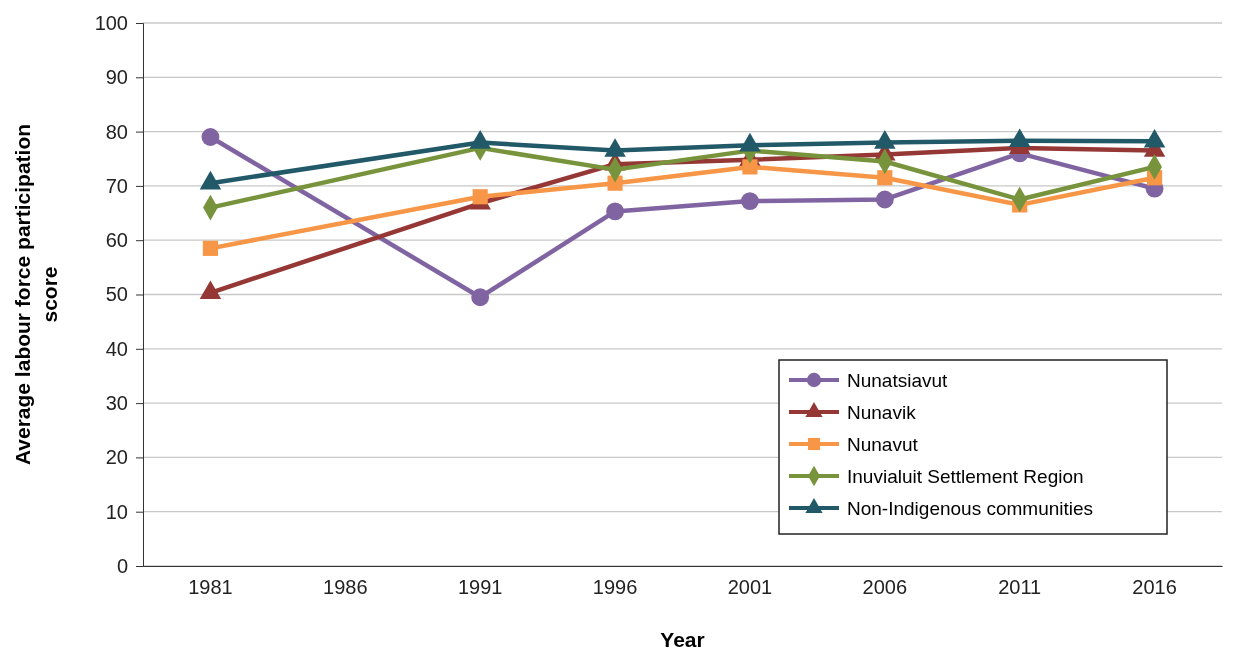 The height and width of the screenshot is (654, 1233). What do you see at coordinates (116, 348) in the screenshot?
I see `y-tick-label: 40` at bounding box center [116, 348].